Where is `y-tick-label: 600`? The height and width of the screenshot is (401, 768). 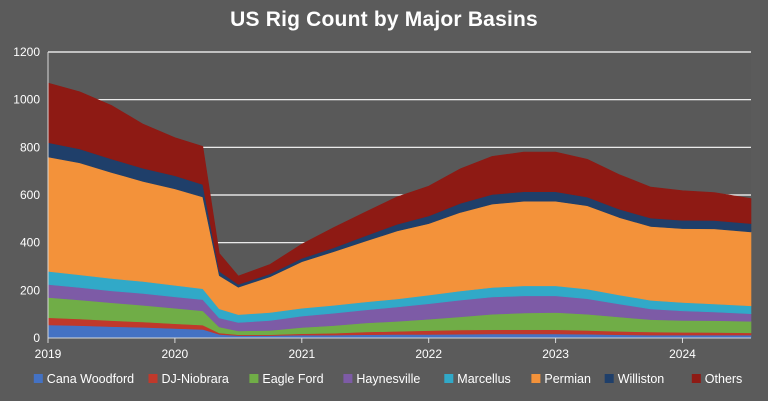
y-tick-label: 600 is located at coordinates (30, 195).